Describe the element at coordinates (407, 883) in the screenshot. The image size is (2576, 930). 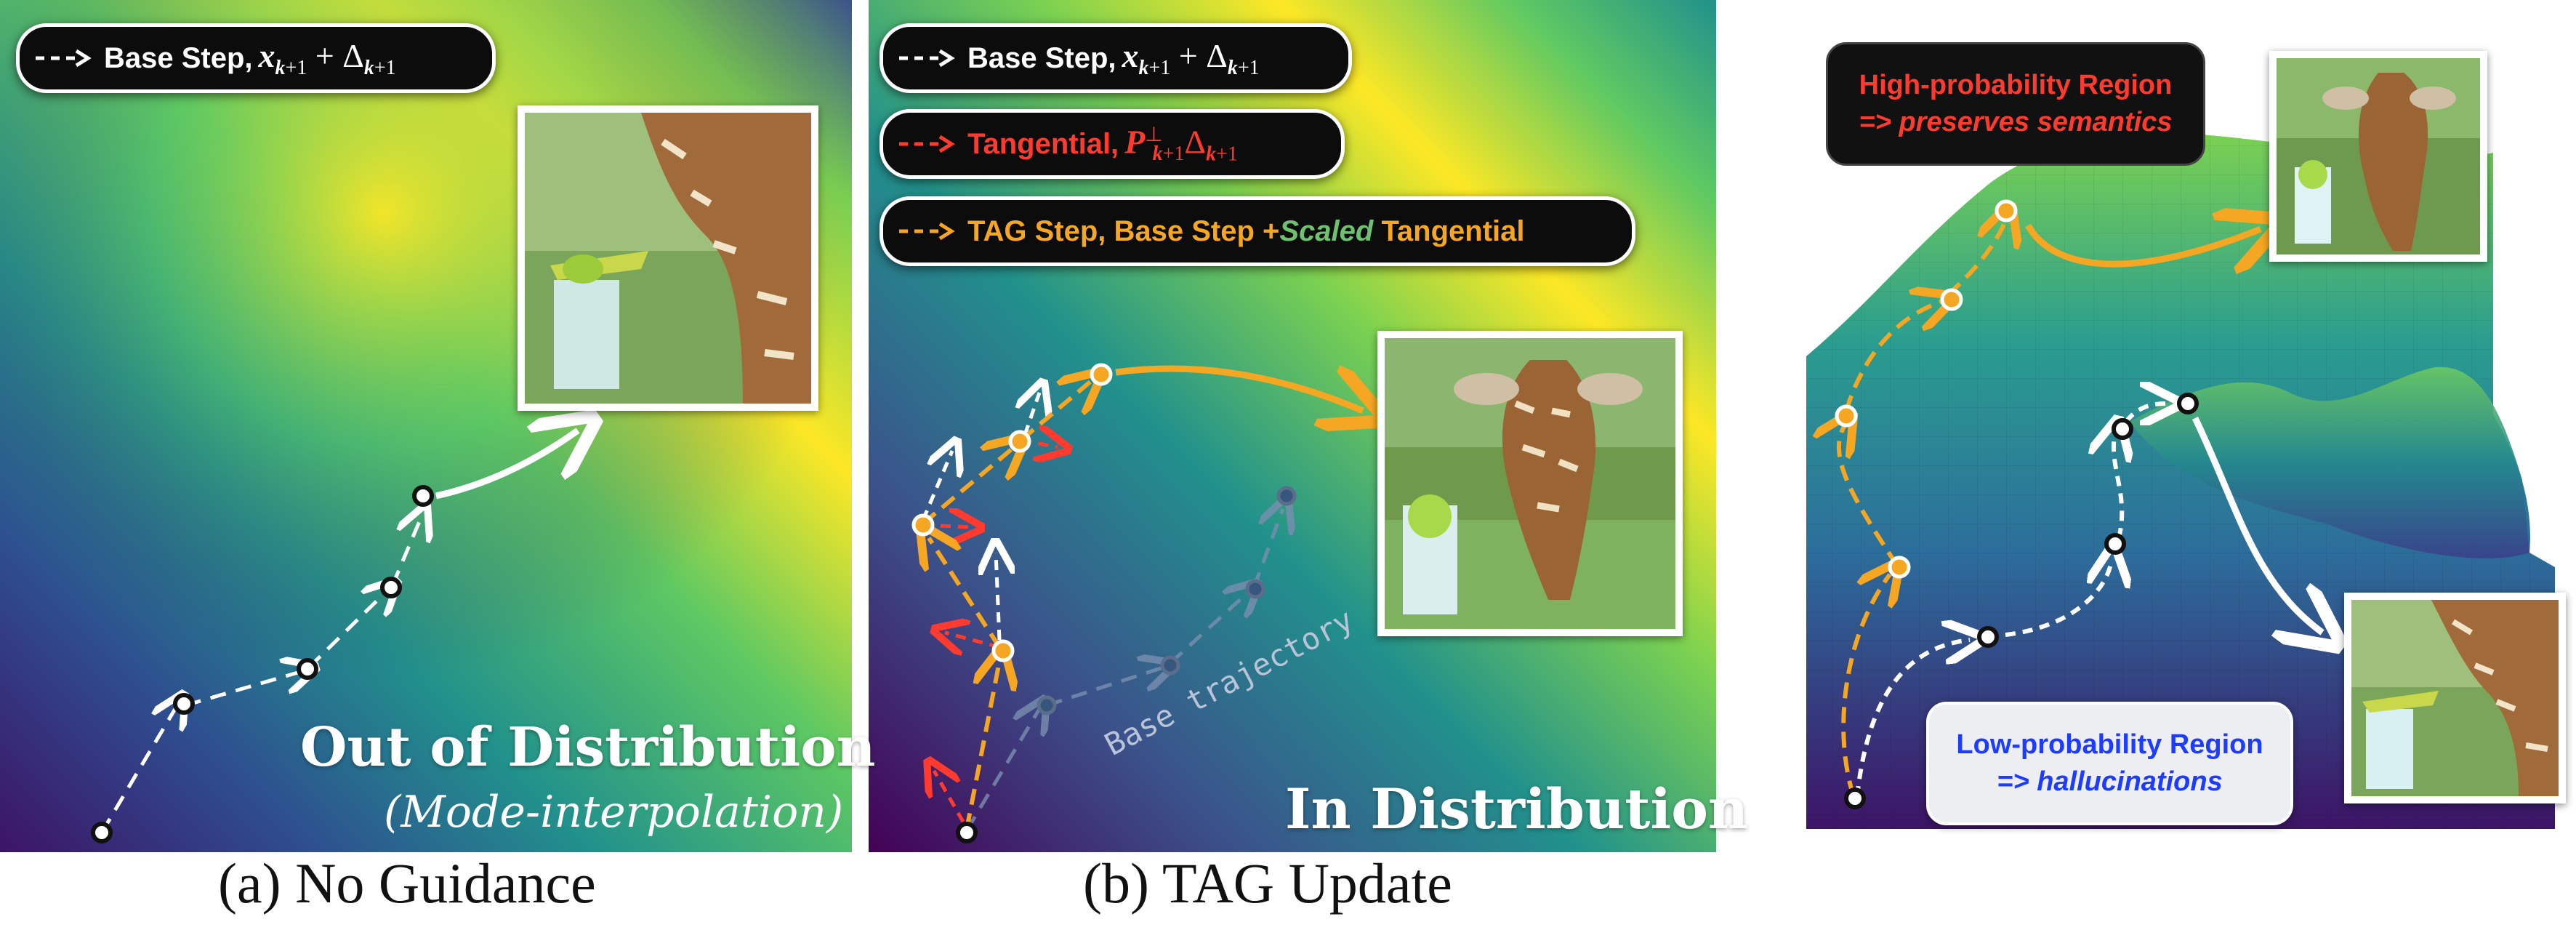
I see `caption-a: (a) No Guidance` at that location.